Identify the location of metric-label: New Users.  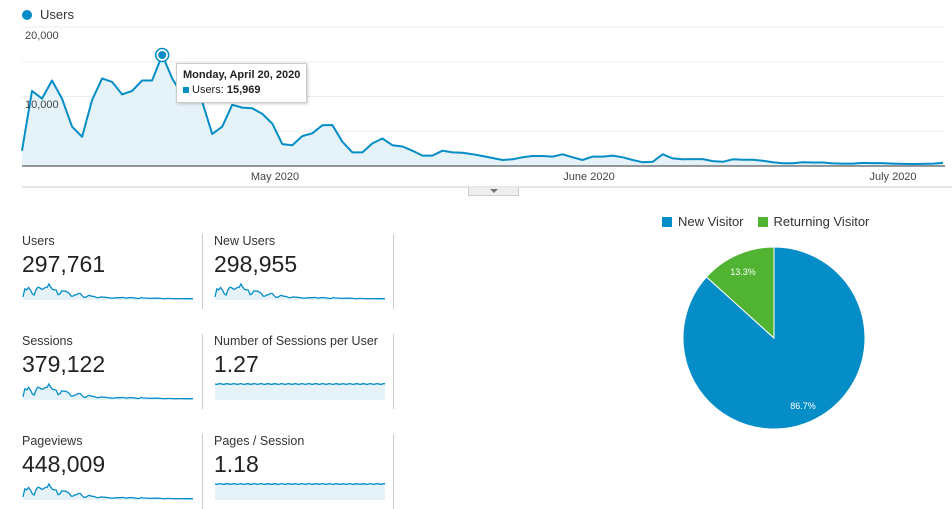
(245, 241).